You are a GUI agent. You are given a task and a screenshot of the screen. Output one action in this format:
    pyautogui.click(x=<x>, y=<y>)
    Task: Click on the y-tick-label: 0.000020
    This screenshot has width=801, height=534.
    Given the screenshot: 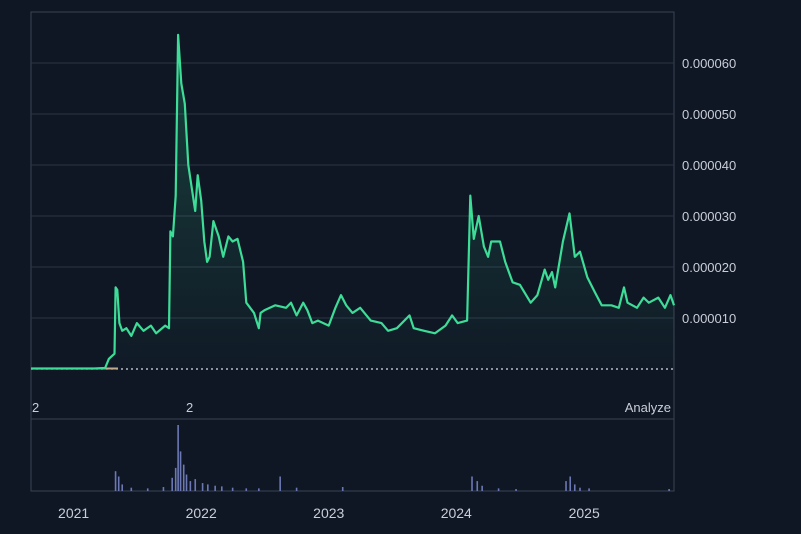 What is the action you would take?
    pyautogui.click(x=709, y=267)
    